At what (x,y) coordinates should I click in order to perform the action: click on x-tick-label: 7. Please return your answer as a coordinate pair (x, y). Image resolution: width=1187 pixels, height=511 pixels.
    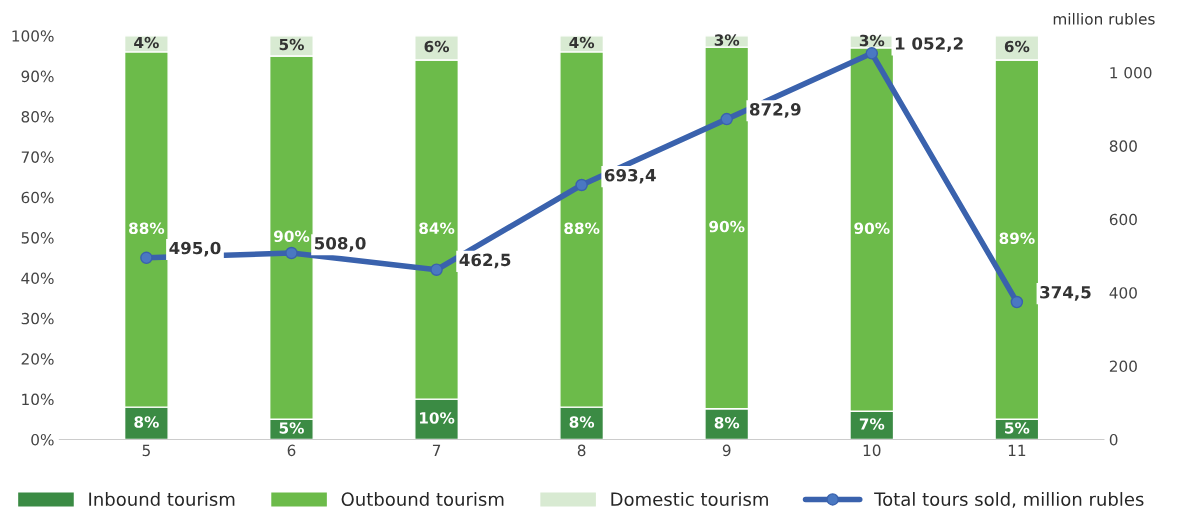
    Looking at the image, I should click on (436, 450).